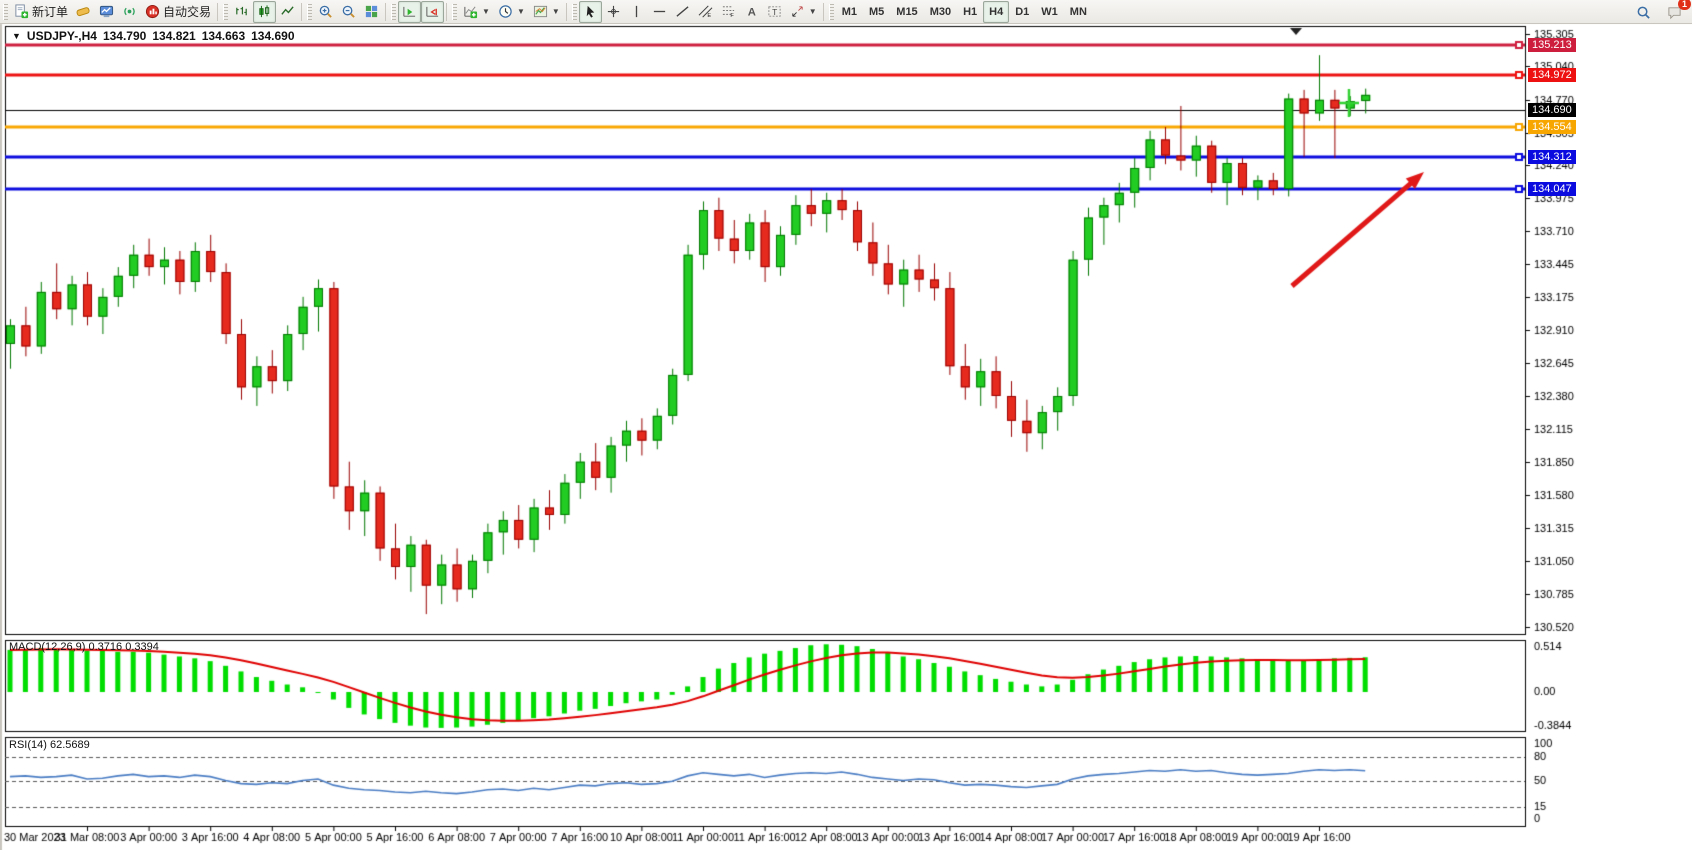 The image size is (1692, 850). I want to click on price-tag-134.690: 134.690, so click(1552, 109).